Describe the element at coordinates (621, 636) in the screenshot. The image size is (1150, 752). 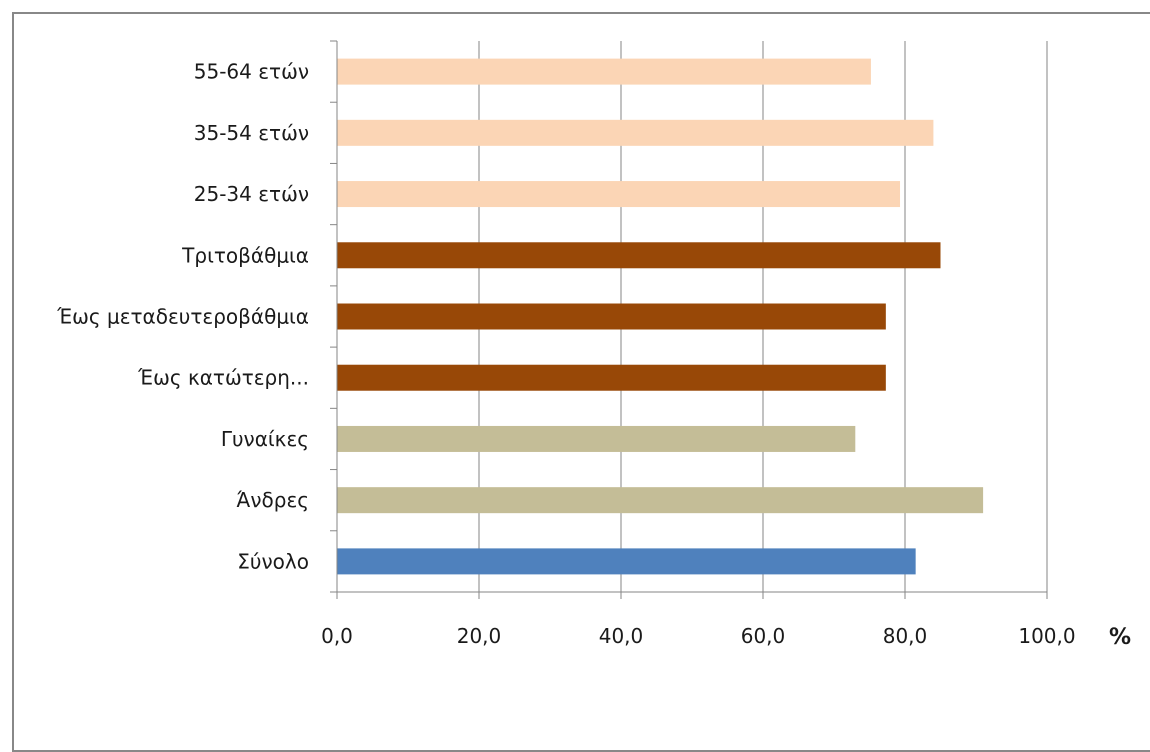
I see `x-tick-label: 40,0` at that location.